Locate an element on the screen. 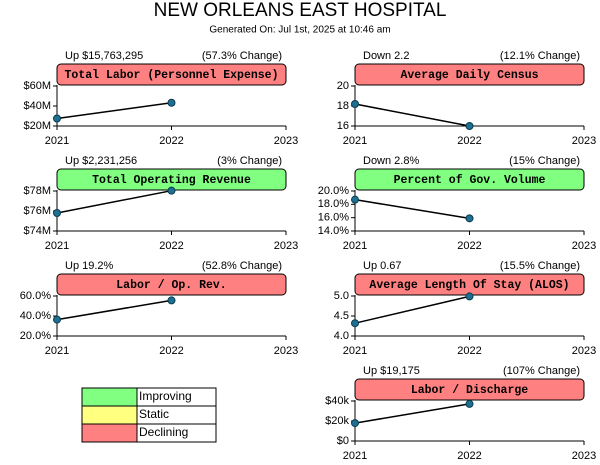  legend-label: Declining is located at coordinates (163, 432).